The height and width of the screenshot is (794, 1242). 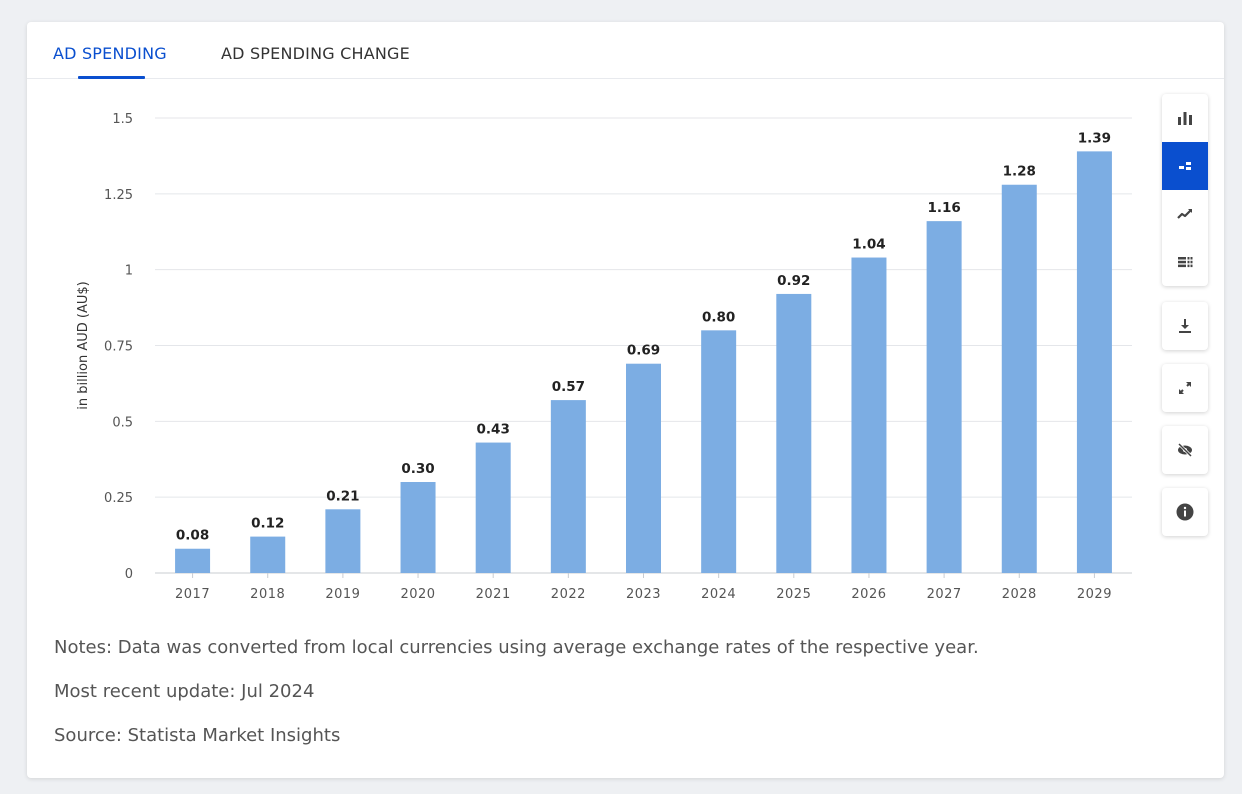 I want to click on tab-bar: AD SPENDING AD SPENDING CHANGE, so click(x=625, y=50).